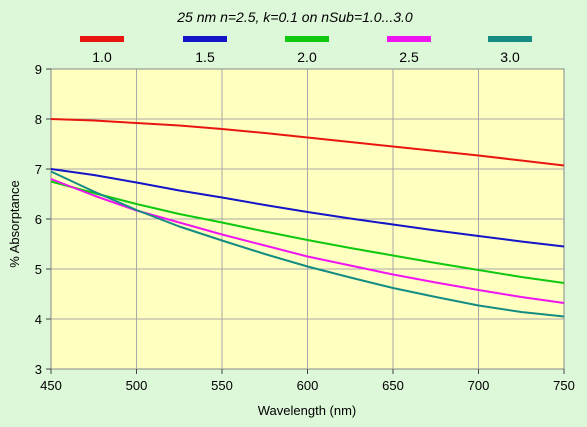 The width and height of the screenshot is (587, 427). Describe the element at coordinates (479, 385) in the screenshot. I see `x-tick-label: 700` at that location.